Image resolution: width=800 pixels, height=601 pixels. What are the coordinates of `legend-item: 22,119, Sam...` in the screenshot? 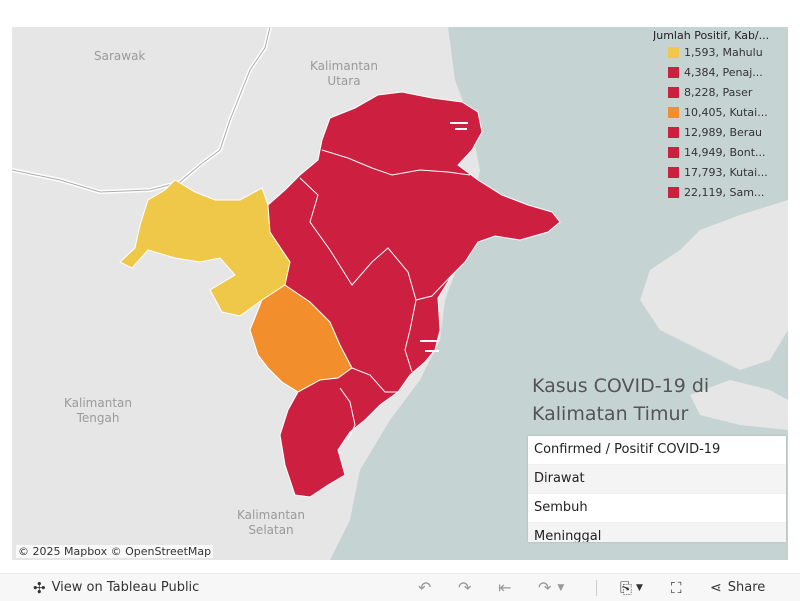 It's located at (720, 192).